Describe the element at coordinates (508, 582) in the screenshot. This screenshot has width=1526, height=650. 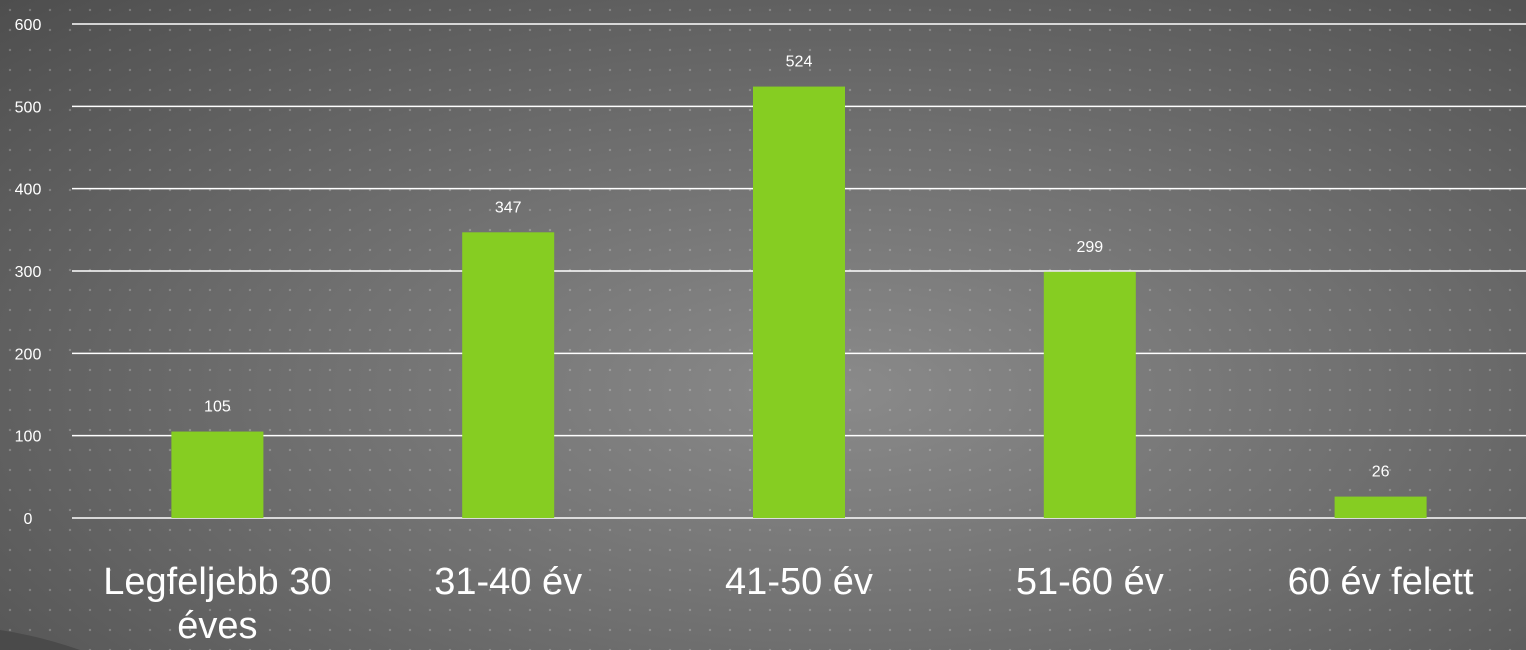
I see `category-label: 31-40 év` at that location.